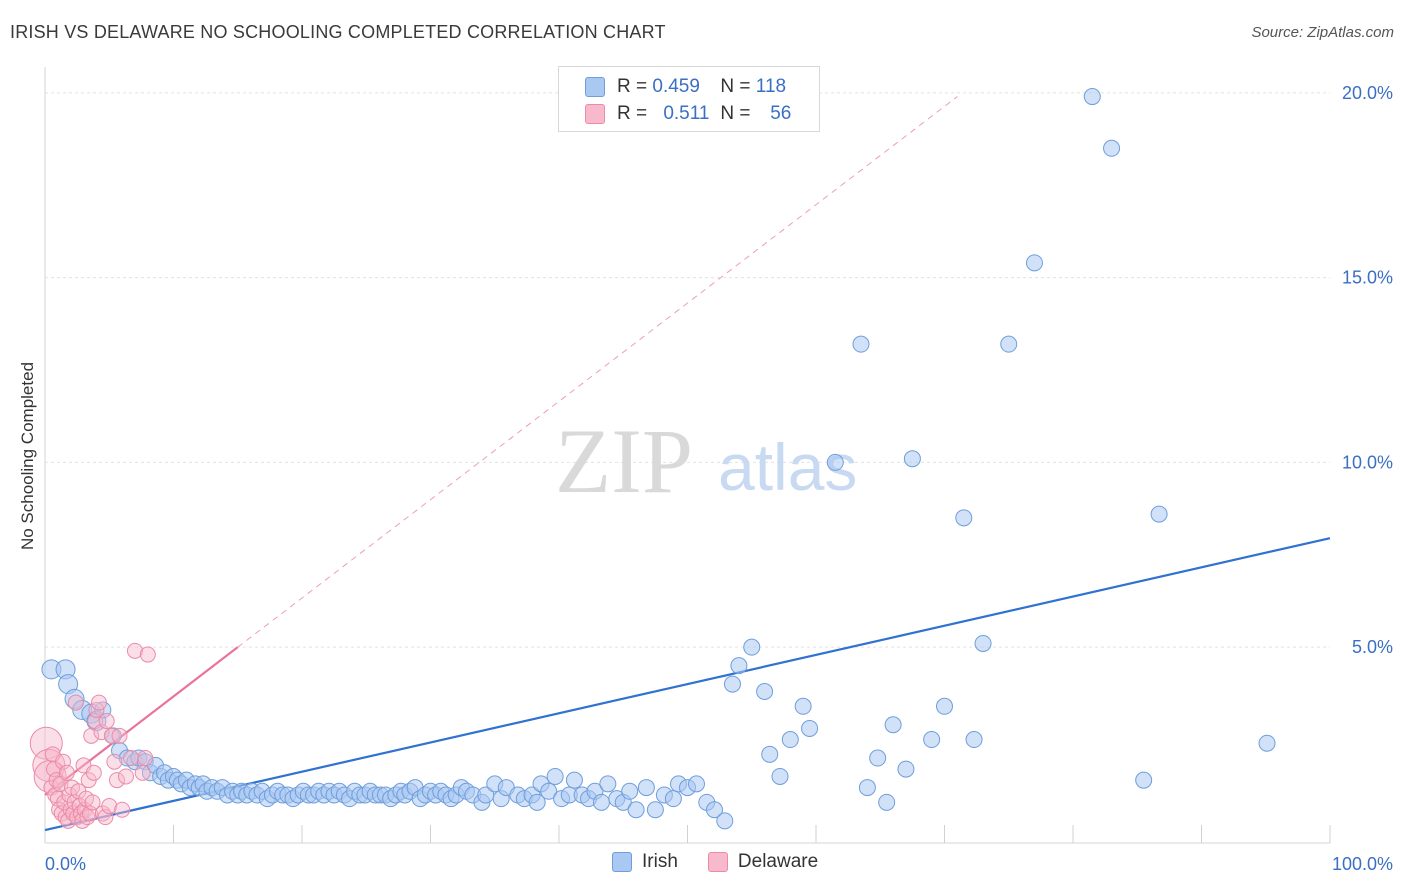  I want to click on y-tick-label: 10.0%, so click(1367, 462).